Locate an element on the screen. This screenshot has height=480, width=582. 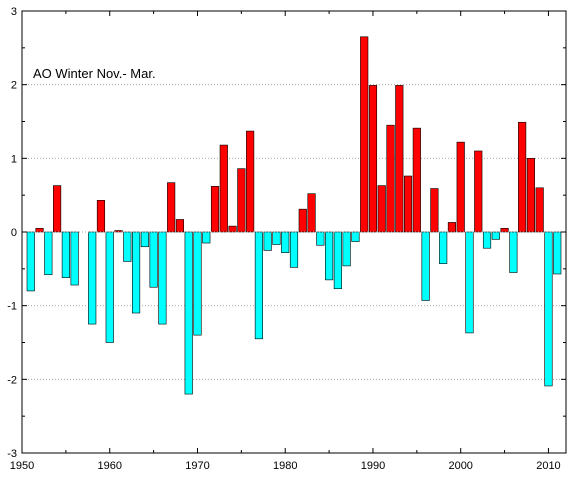
bar-1982 is located at coordinates (302, 220).